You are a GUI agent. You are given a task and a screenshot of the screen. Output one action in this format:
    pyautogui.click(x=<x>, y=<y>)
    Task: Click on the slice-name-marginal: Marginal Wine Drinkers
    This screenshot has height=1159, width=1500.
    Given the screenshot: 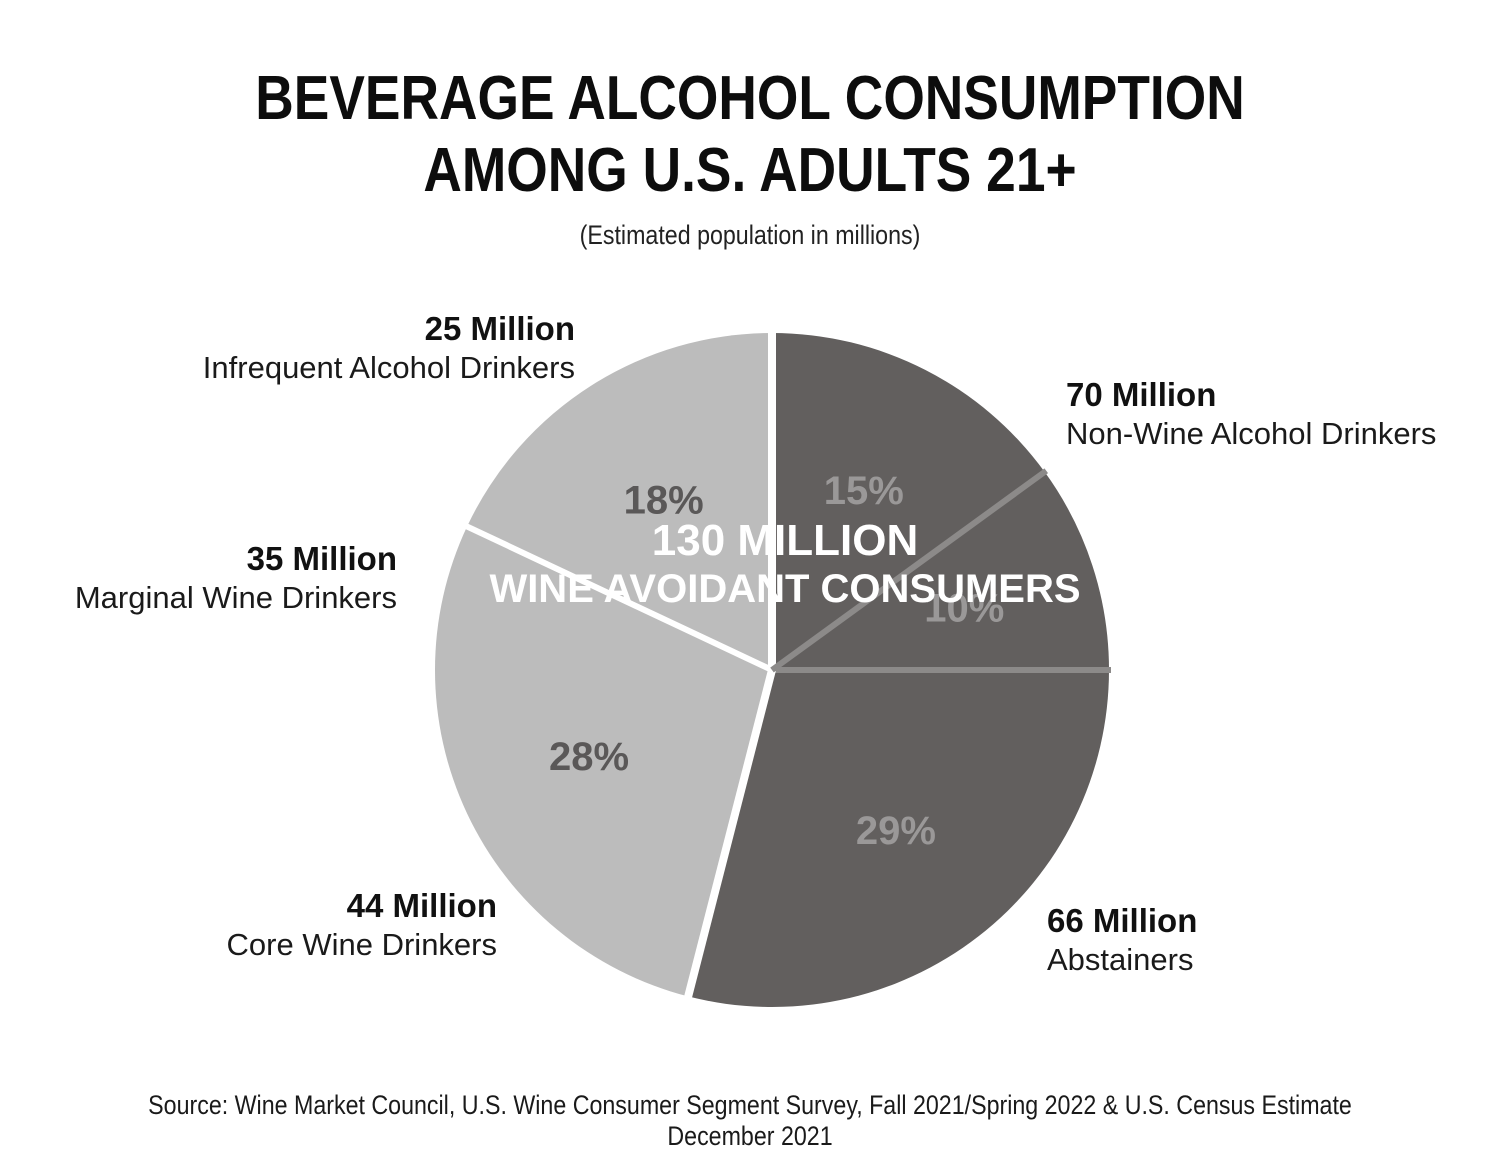 What is the action you would take?
    pyautogui.click(x=235, y=598)
    